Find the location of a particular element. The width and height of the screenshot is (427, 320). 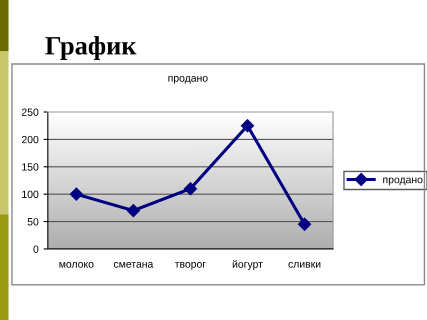

y-tick-label: 50 is located at coordinates (33, 222).